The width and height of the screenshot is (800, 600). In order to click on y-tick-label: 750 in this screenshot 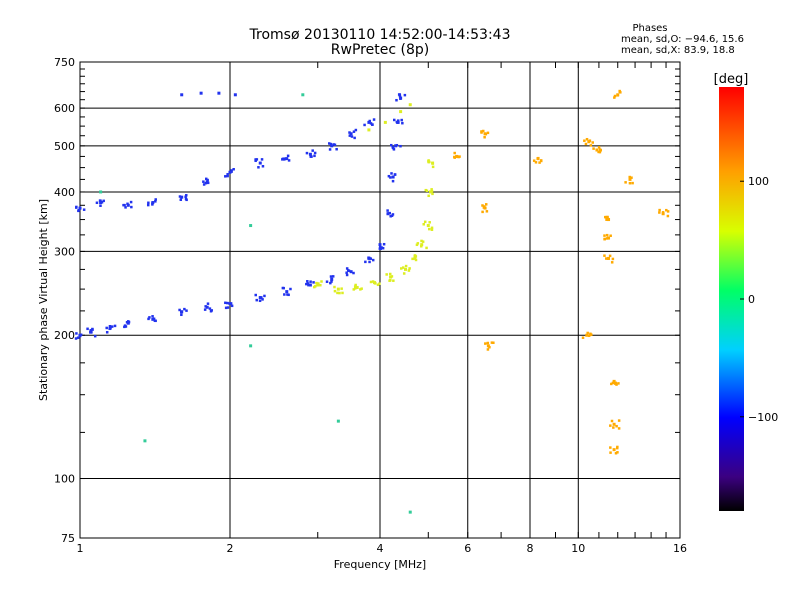, I will do `click(64, 62)`.